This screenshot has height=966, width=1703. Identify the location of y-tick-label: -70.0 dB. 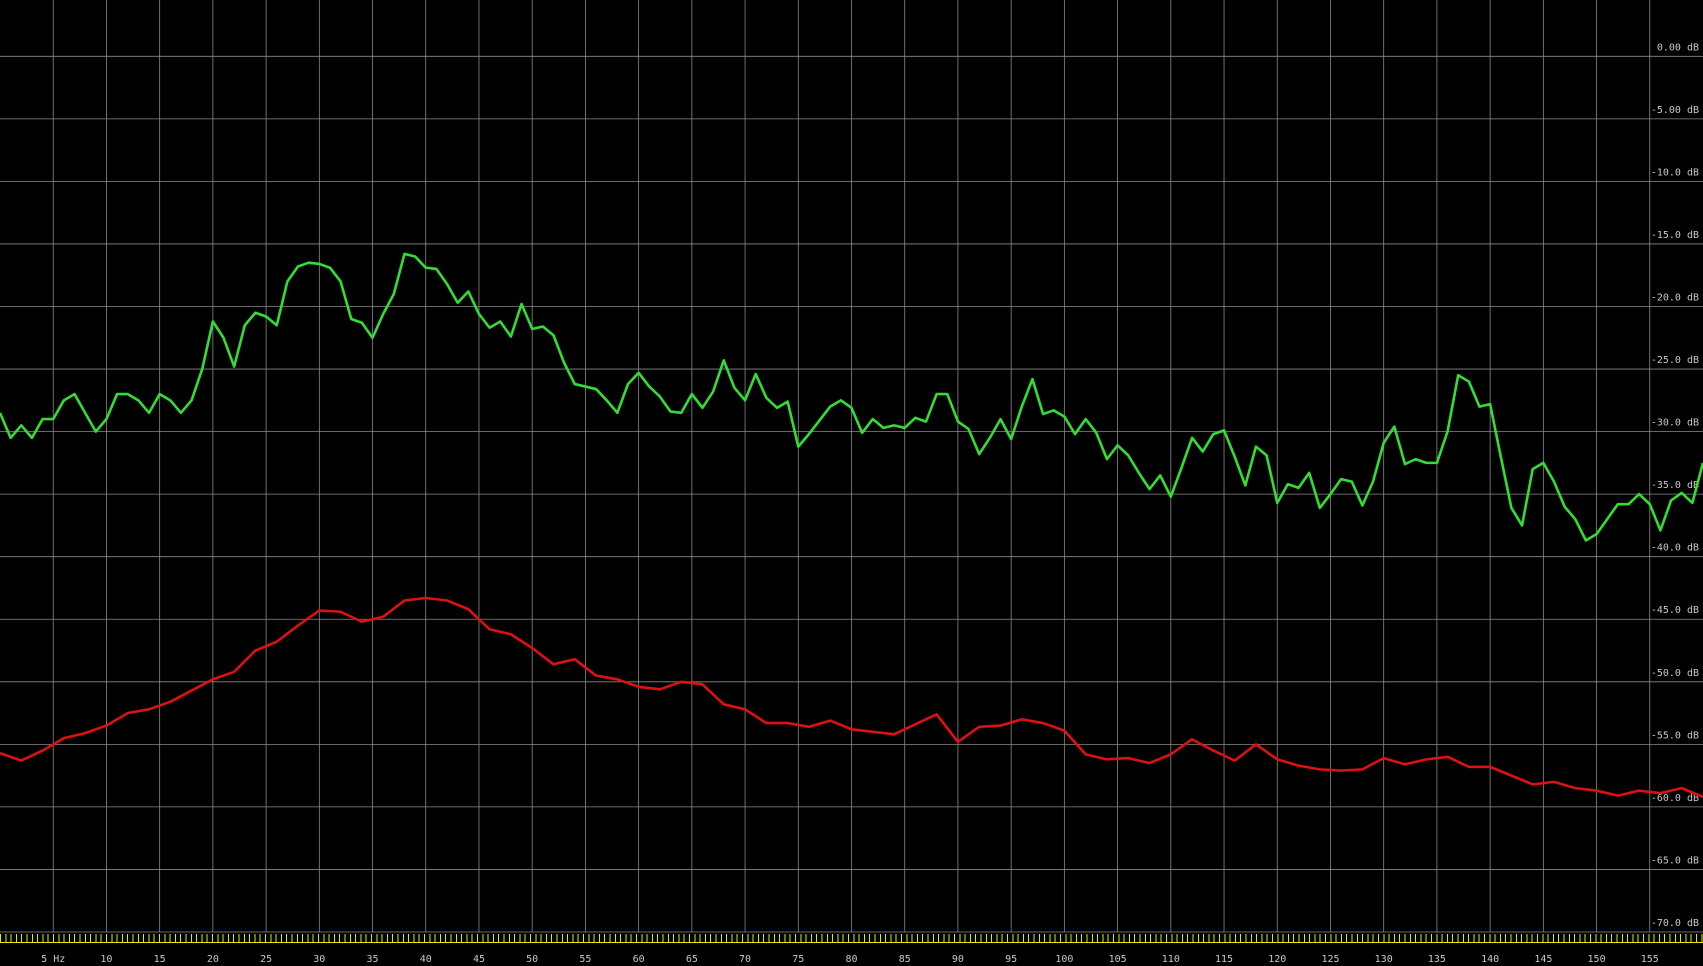
(1675, 923).